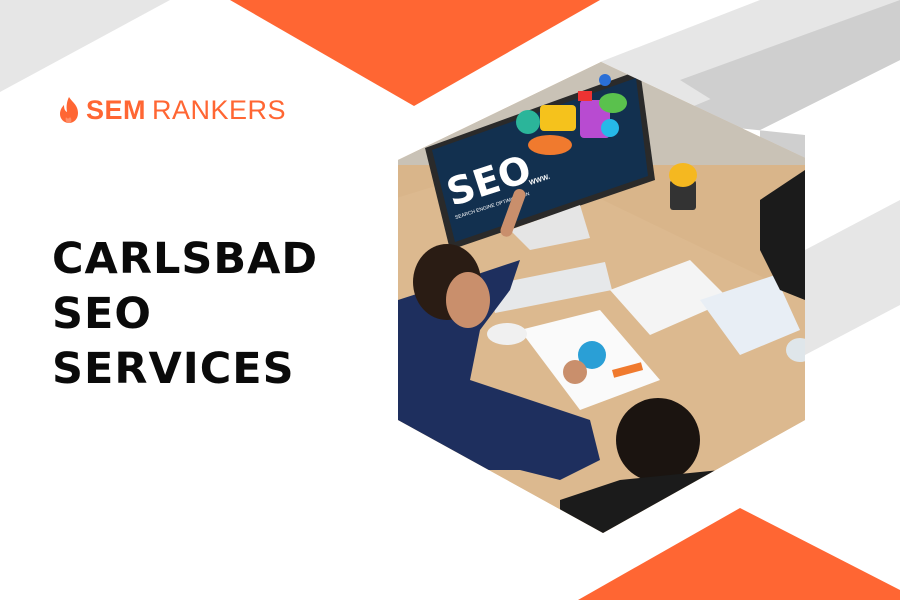  What do you see at coordinates (415, 53) in the screenshot?
I see `orange-top-shape` at bounding box center [415, 53].